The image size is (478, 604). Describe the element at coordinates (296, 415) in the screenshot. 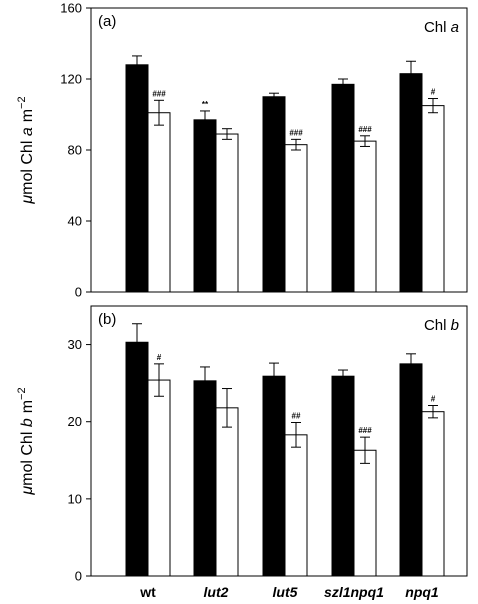

I see `significance-mark: ##` at that location.